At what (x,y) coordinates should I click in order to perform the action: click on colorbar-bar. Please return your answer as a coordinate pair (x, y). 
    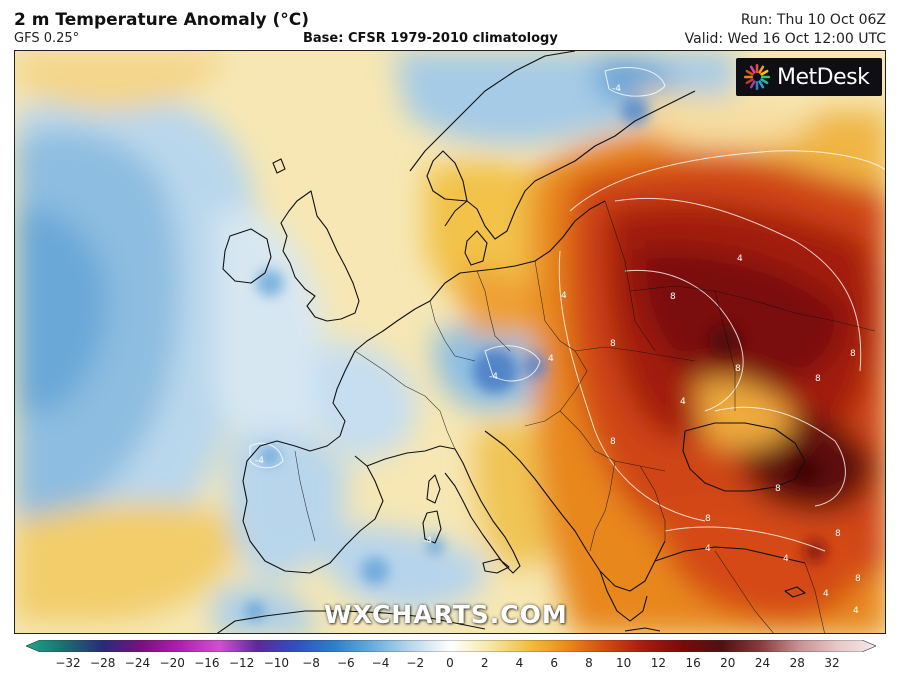
    Looking at the image, I should click on (451, 646).